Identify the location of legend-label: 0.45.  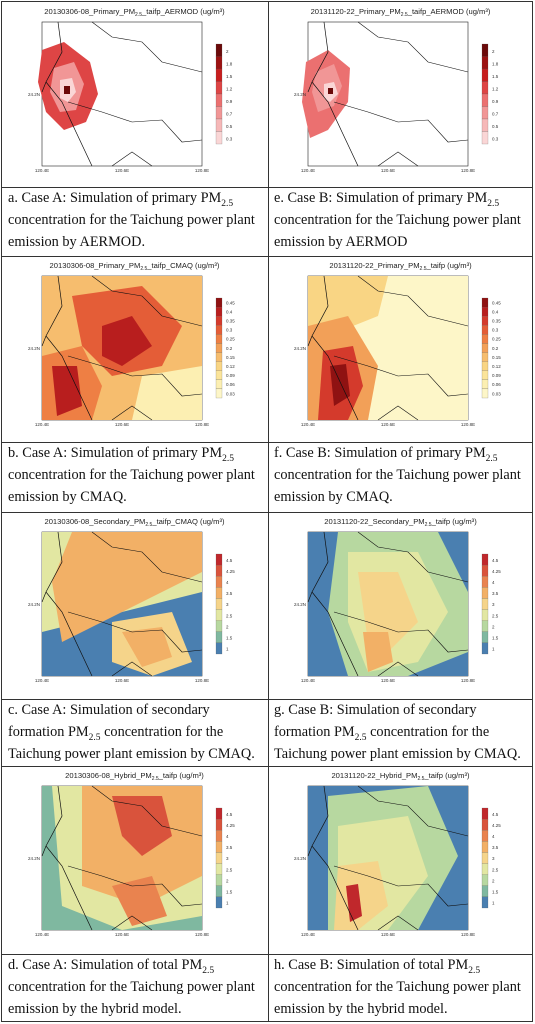
(496, 302).